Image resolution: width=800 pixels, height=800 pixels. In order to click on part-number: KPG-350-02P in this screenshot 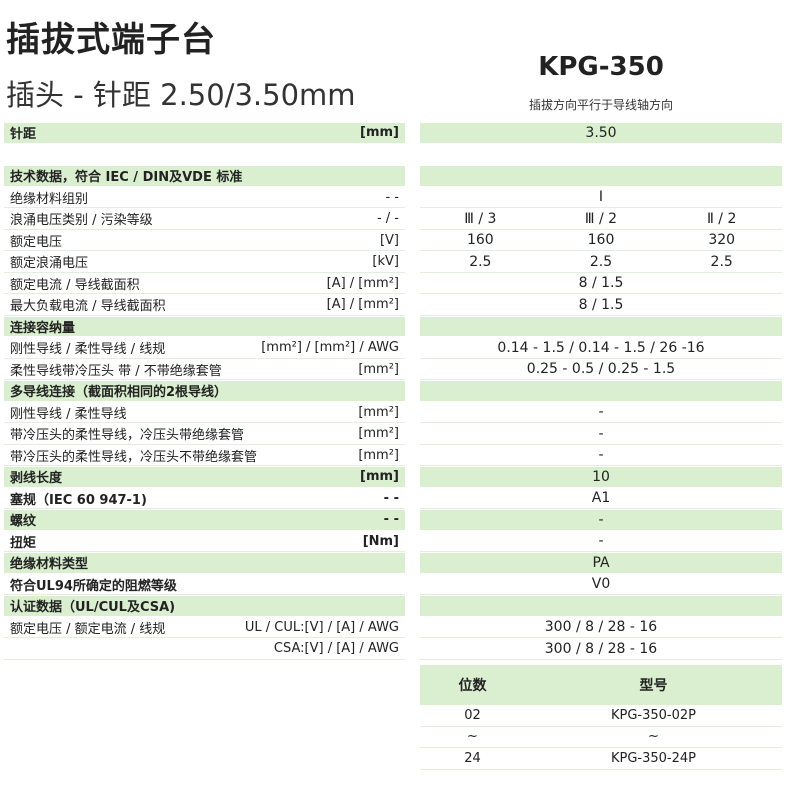, I will do `click(653, 715)`.